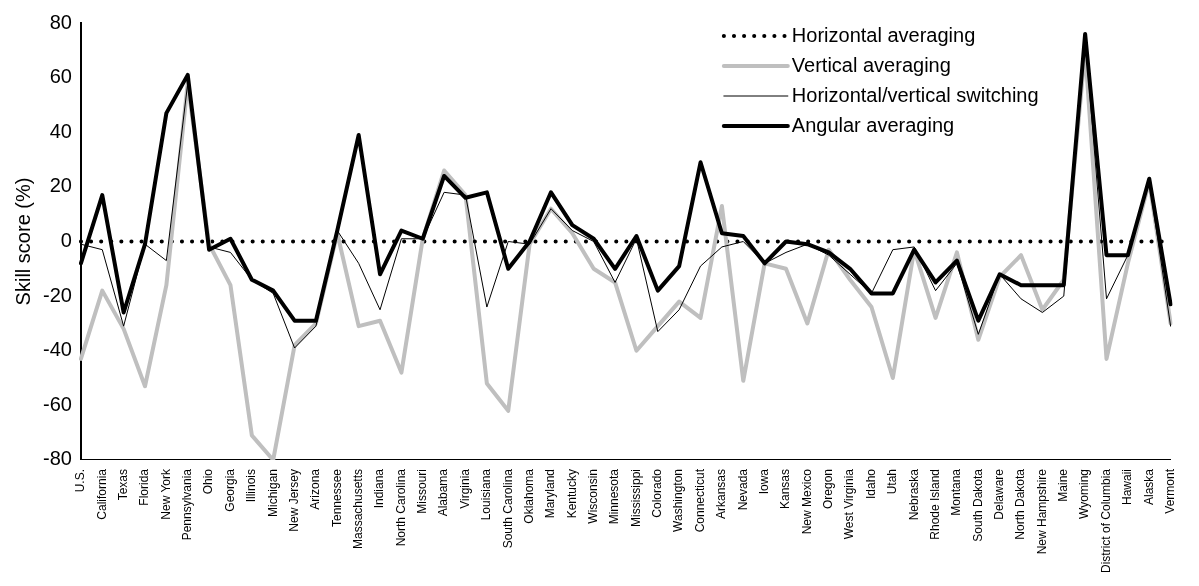 The width and height of the screenshot is (1199, 586). I want to click on x-tick-label: South Dakota, so click(977, 505).